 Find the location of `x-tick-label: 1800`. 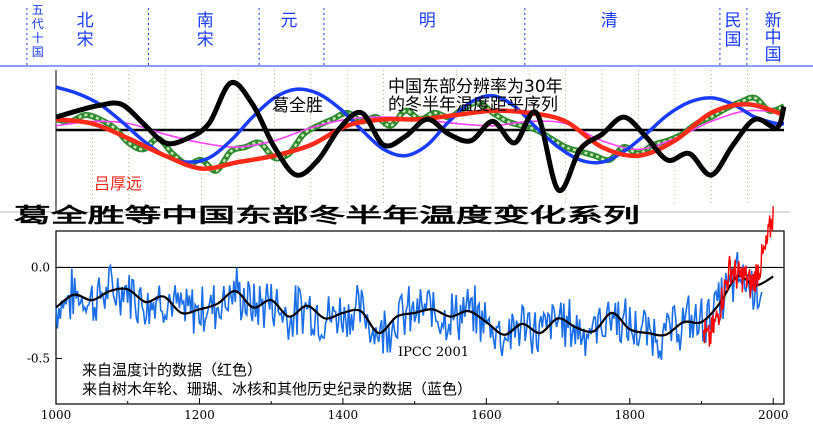

x-tick-label: 1800 is located at coordinates (630, 415).